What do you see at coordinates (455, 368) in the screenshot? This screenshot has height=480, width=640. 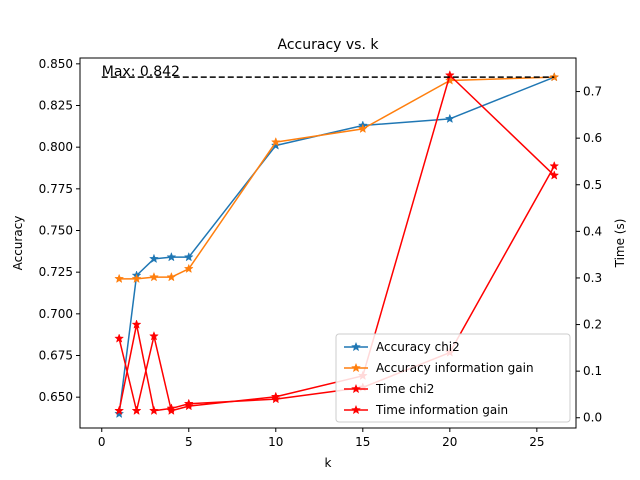 I see `legend-label: Accuracy information gain` at bounding box center [455, 368].